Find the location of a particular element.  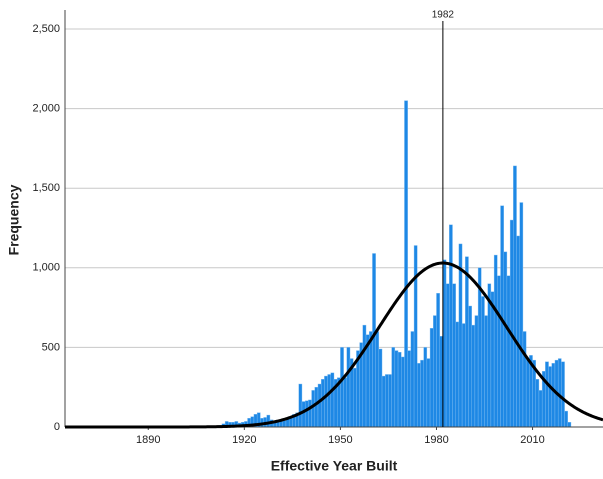

y-tick-label: 1,500 is located at coordinates (46, 188).